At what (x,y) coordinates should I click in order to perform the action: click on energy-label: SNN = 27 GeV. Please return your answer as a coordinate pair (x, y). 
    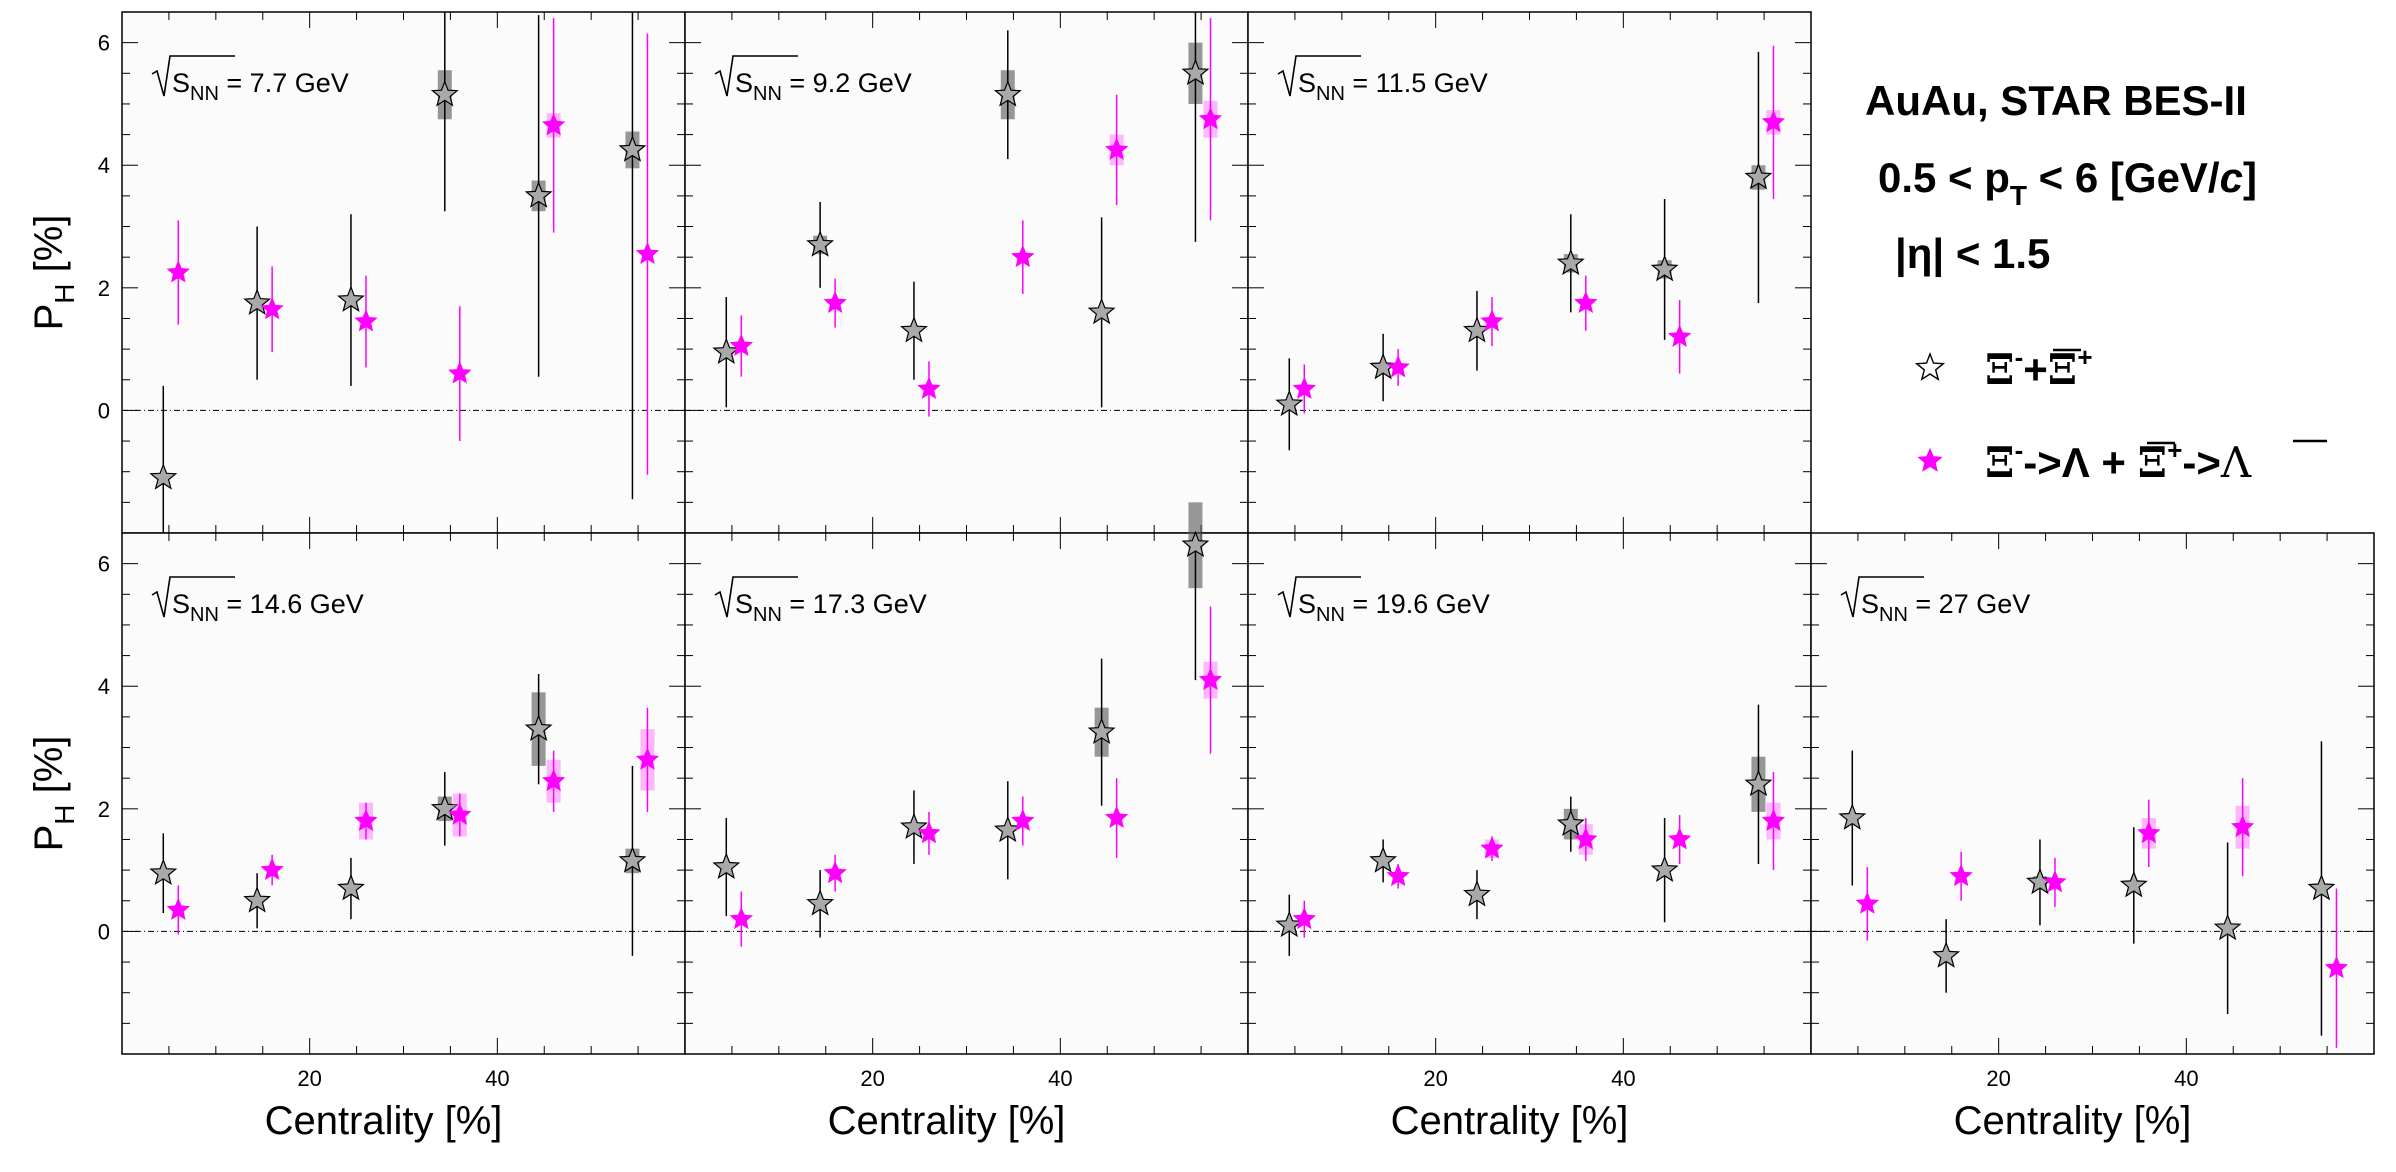
    Looking at the image, I should click on (1945, 607).